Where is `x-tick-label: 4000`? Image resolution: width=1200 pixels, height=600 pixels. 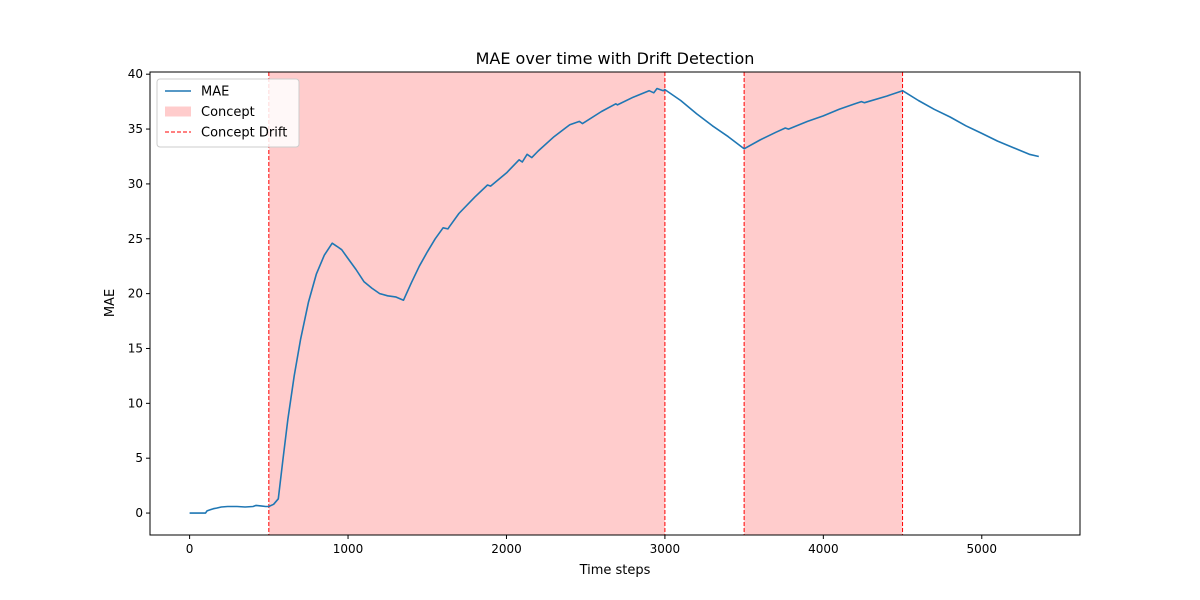 x-tick-label: 4000 is located at coordinates (823, 549).